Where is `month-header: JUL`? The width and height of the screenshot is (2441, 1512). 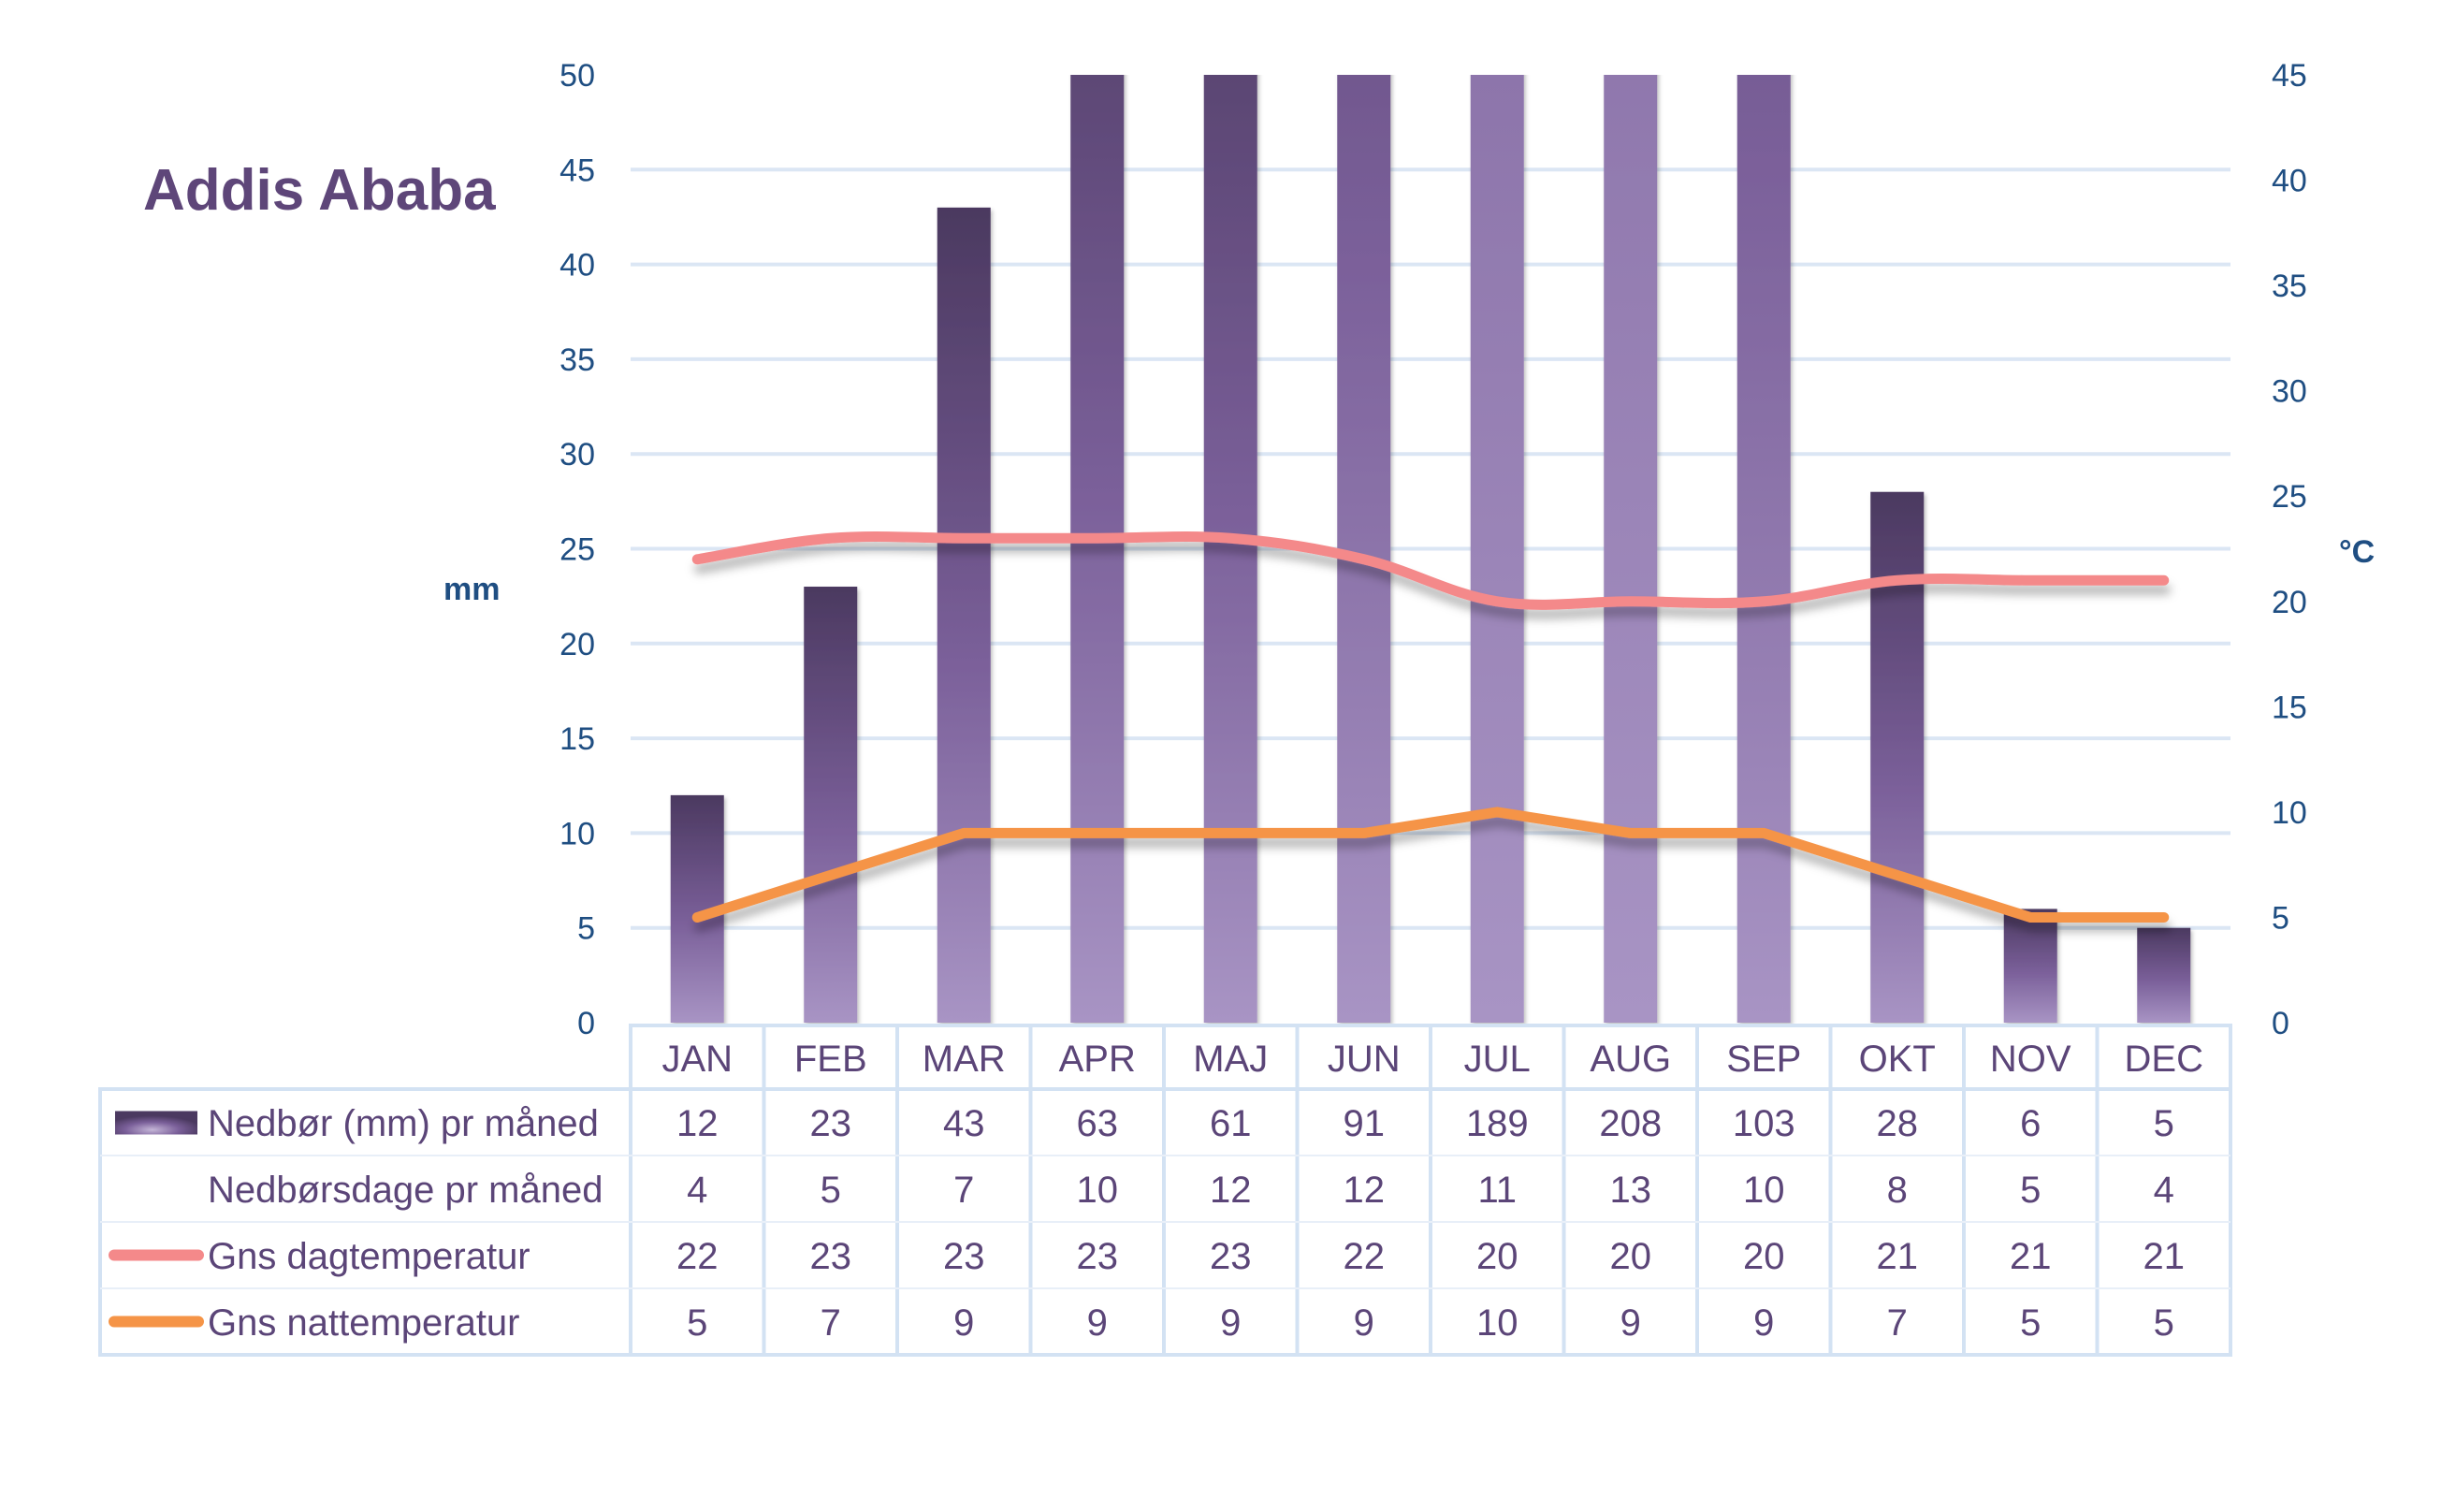
month-header: JUL is located at coordinates (1497, 1059).